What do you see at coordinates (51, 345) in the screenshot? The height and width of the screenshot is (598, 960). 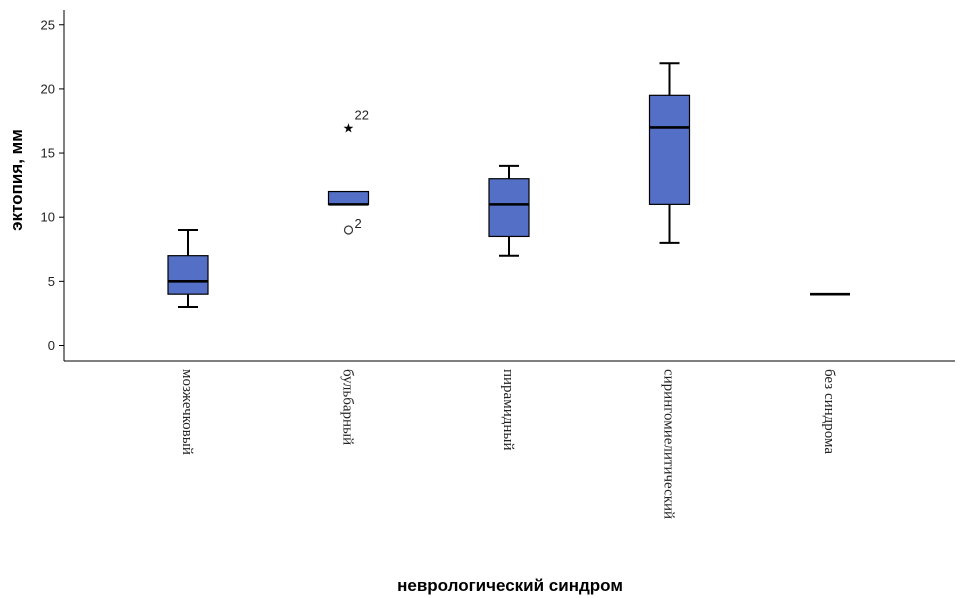 I see `y-tick-label: 0` at bounding box center [51, 345].